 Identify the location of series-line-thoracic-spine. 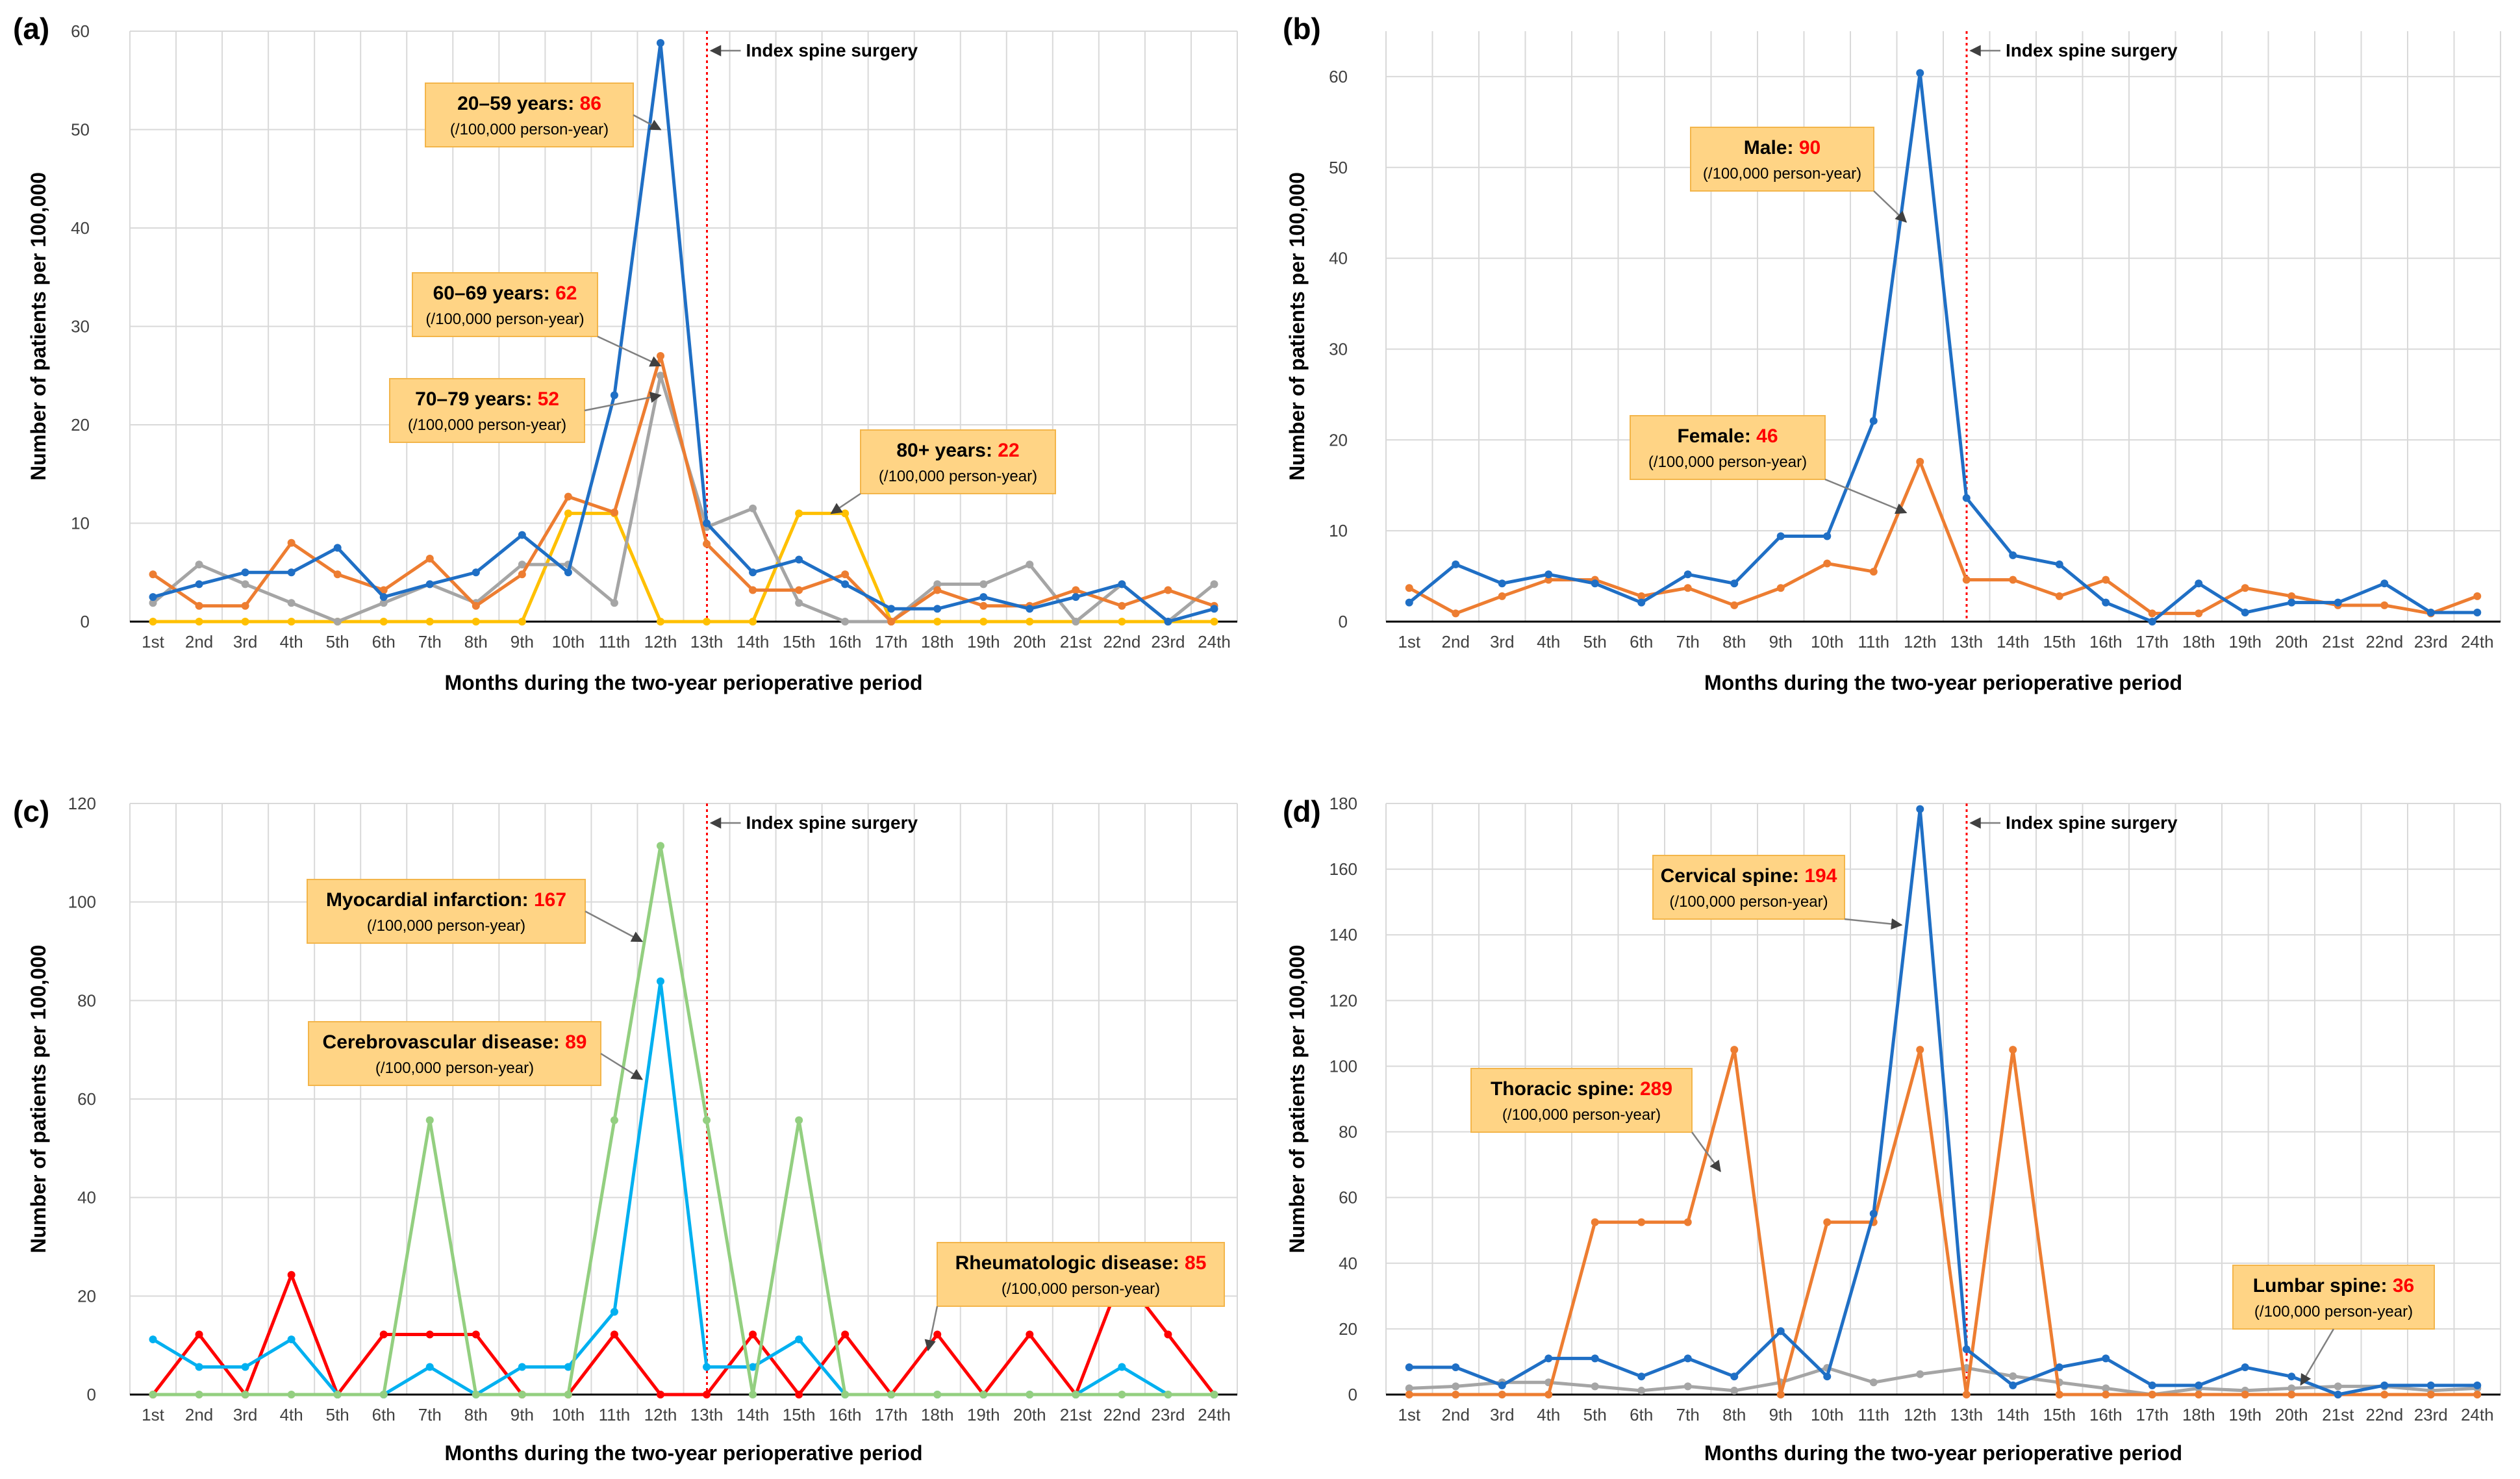
(1943, 1222).